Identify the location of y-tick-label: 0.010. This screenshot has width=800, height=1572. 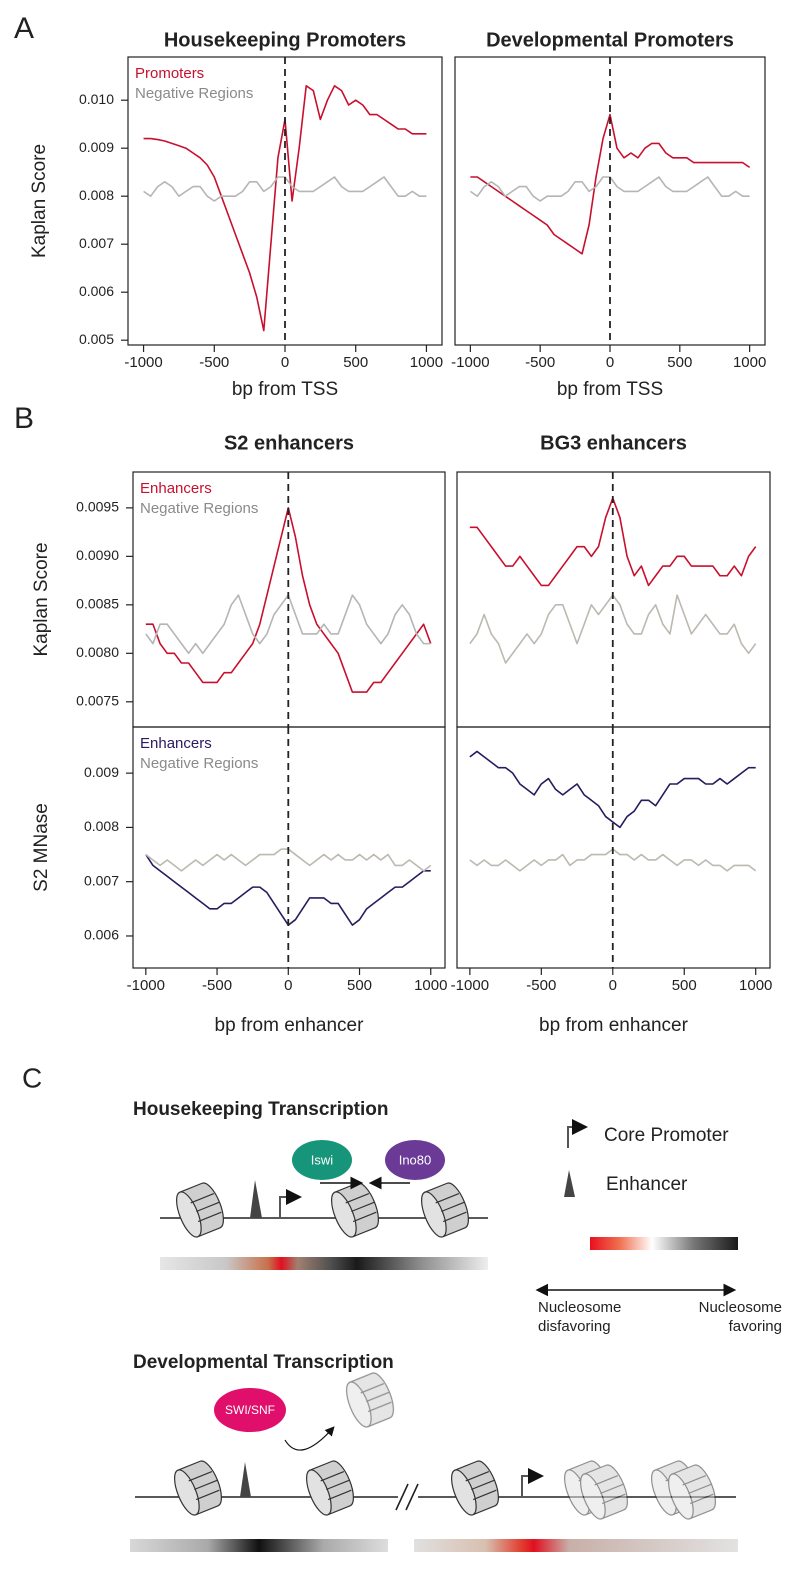
(96, 99).